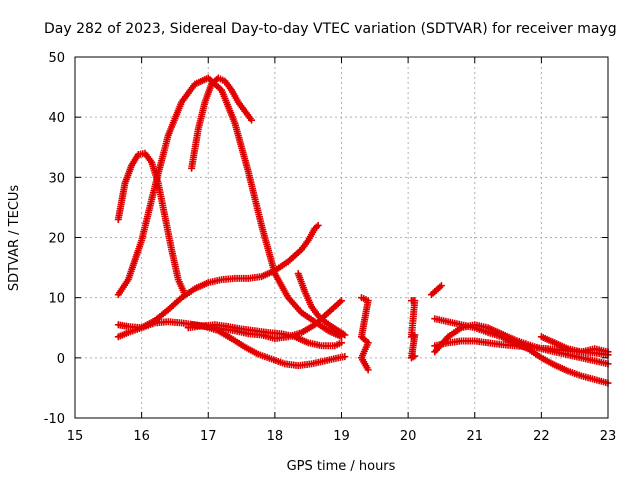  Describe the element at coordinates (208, 436) in the screenshot. I see `x-tick-label: 17` at that location.